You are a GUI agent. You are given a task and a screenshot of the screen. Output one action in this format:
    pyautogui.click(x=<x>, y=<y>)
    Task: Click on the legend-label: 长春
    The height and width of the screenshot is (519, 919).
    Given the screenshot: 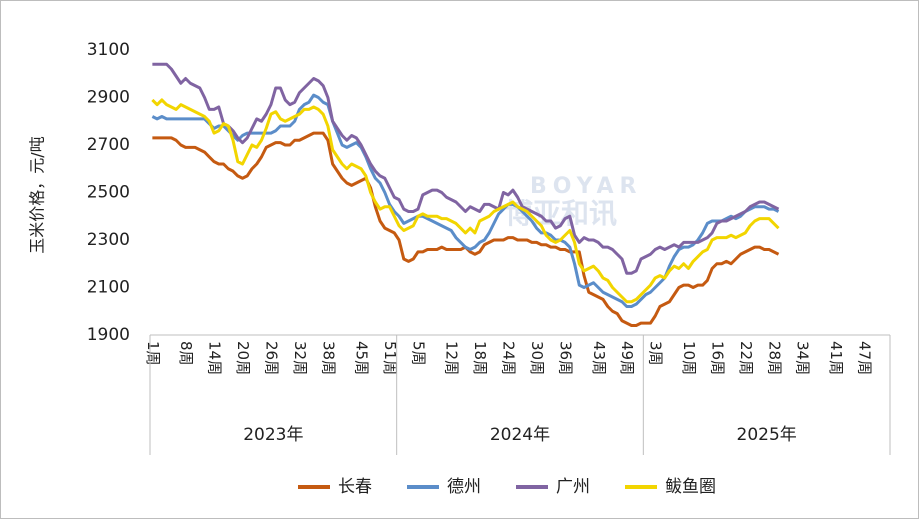 What is the action you would take?
    pyautogui.click(x=355, y=487)
    